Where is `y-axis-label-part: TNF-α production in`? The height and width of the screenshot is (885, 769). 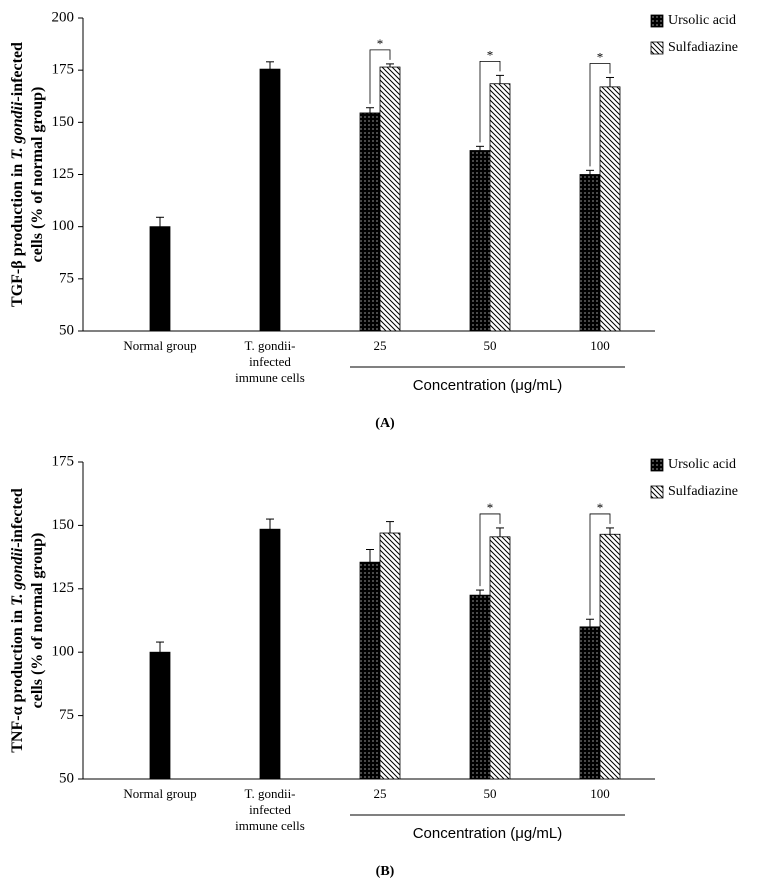
y-axis-label-part: TNF-α production in is located at coordinates (17, 679).